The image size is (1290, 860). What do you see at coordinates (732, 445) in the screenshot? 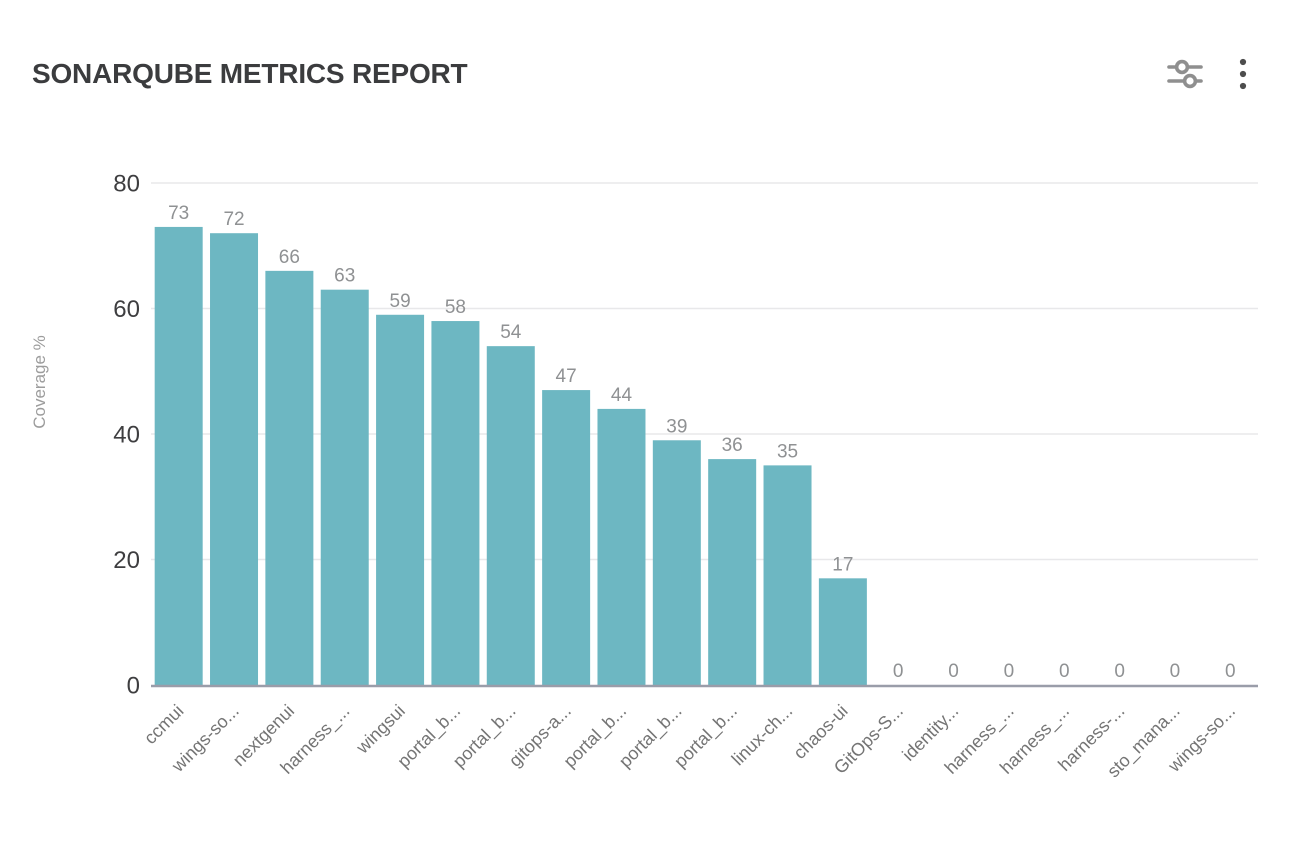
I see `bar-value-label: 36` at bounding box center [732, 445].